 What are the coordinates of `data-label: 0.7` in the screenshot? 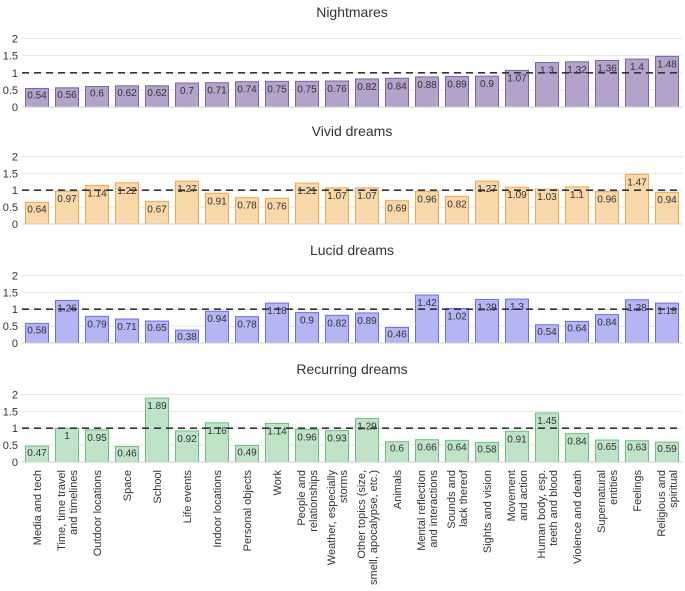 It's located at (187, 91).